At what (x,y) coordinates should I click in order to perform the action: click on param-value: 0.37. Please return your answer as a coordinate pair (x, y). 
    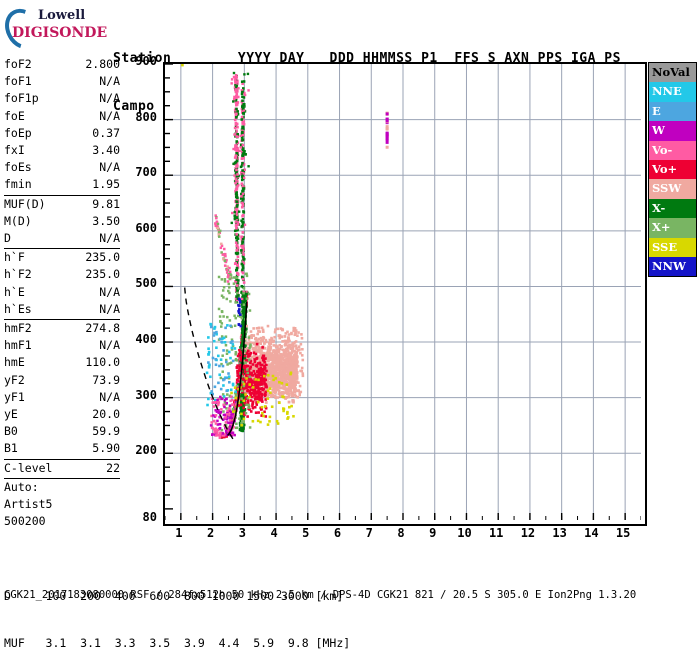
    Looking at the image, I should click on (106, 133).